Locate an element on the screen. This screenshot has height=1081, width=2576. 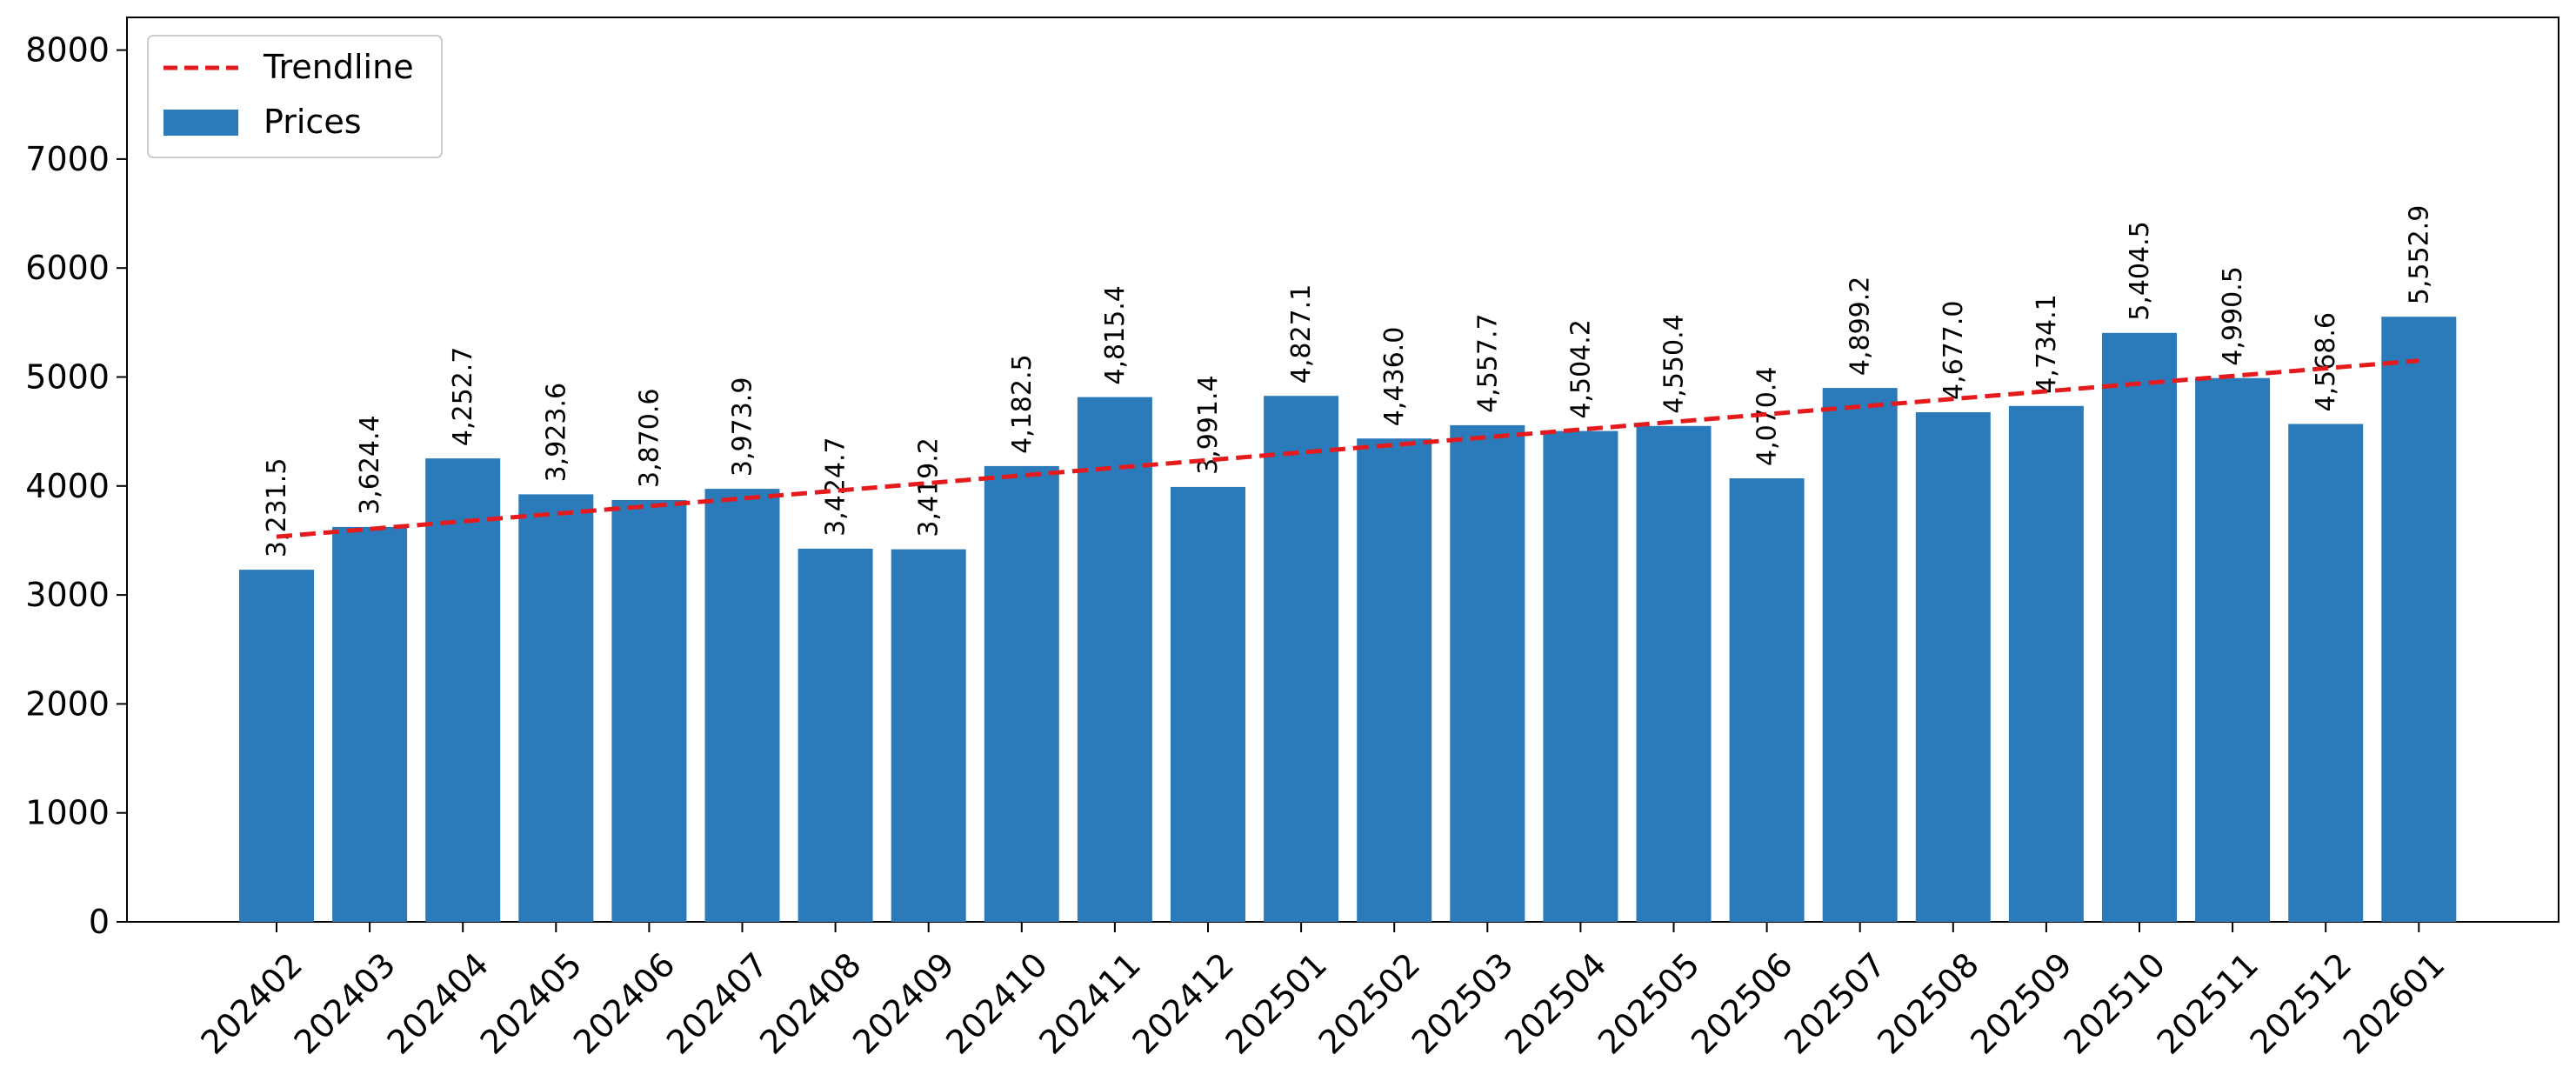
y-tick-label-8000: 8000 is located at coordinates (67, 50).